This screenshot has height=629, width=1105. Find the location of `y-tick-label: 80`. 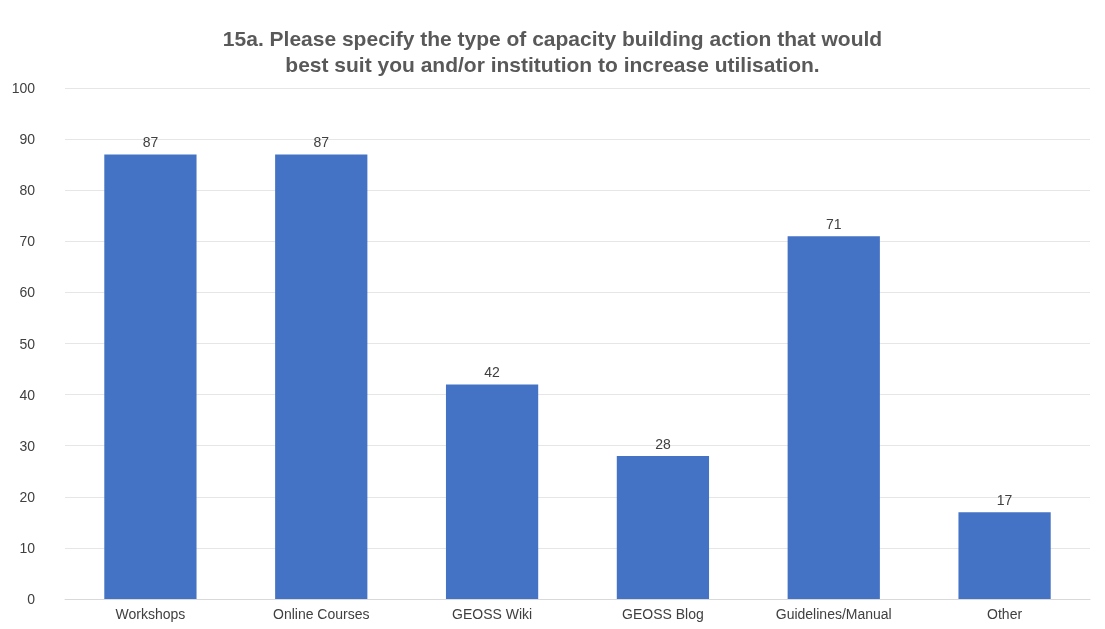

y-tick-label: 80 is located at coordinates (27, 190).